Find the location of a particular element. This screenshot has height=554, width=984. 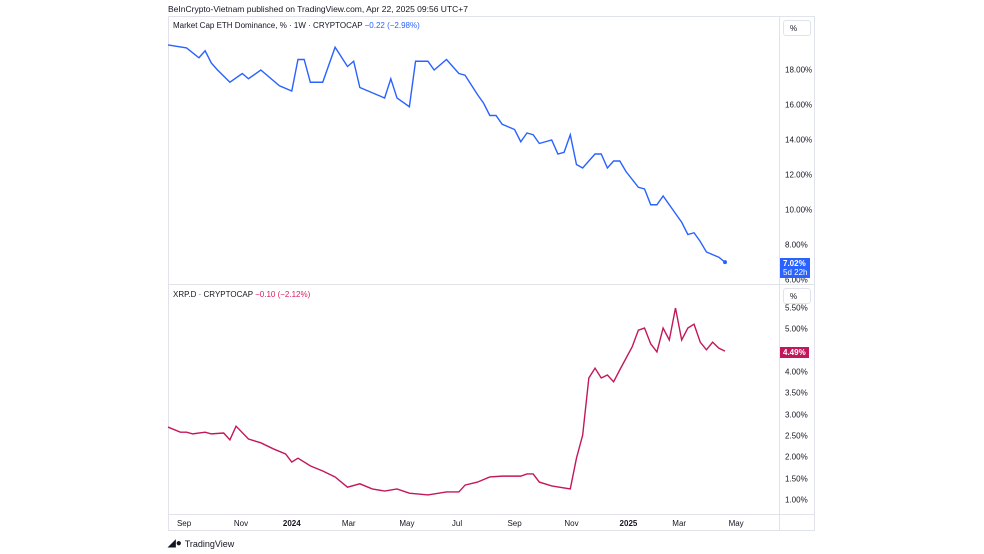

xrp-legend: XRP.D · CRYPTOCAP −0.10 (−2.12%) is located at coordinates (241, 294).